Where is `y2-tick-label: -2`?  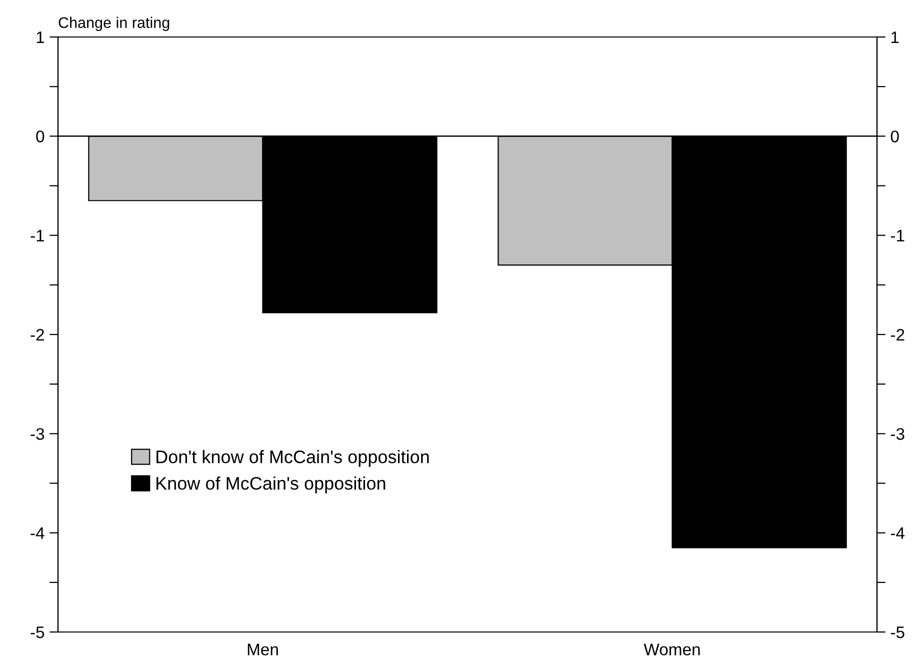 y2-tick-label: -2 is located at coordinates (897, 334).